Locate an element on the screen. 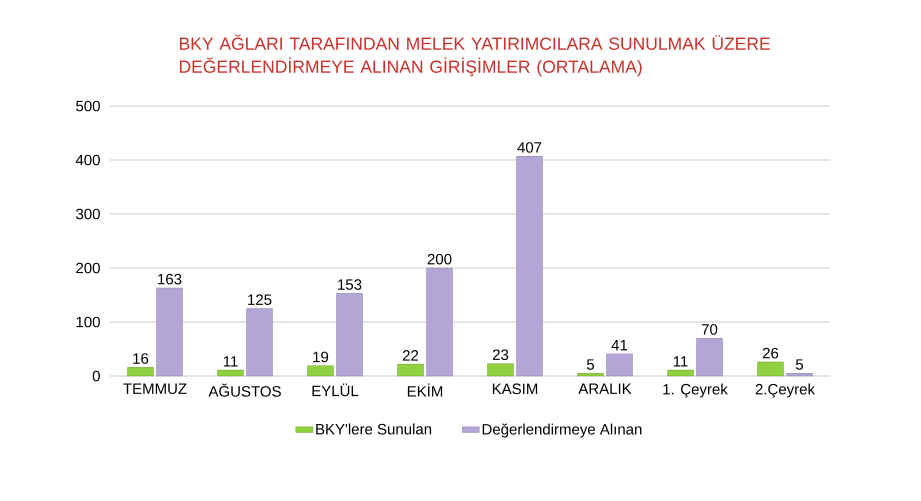 Image resolution: width=921 pixels, height=501 pixels. y-tick-label: 0 is located at coordinates (96, 376).